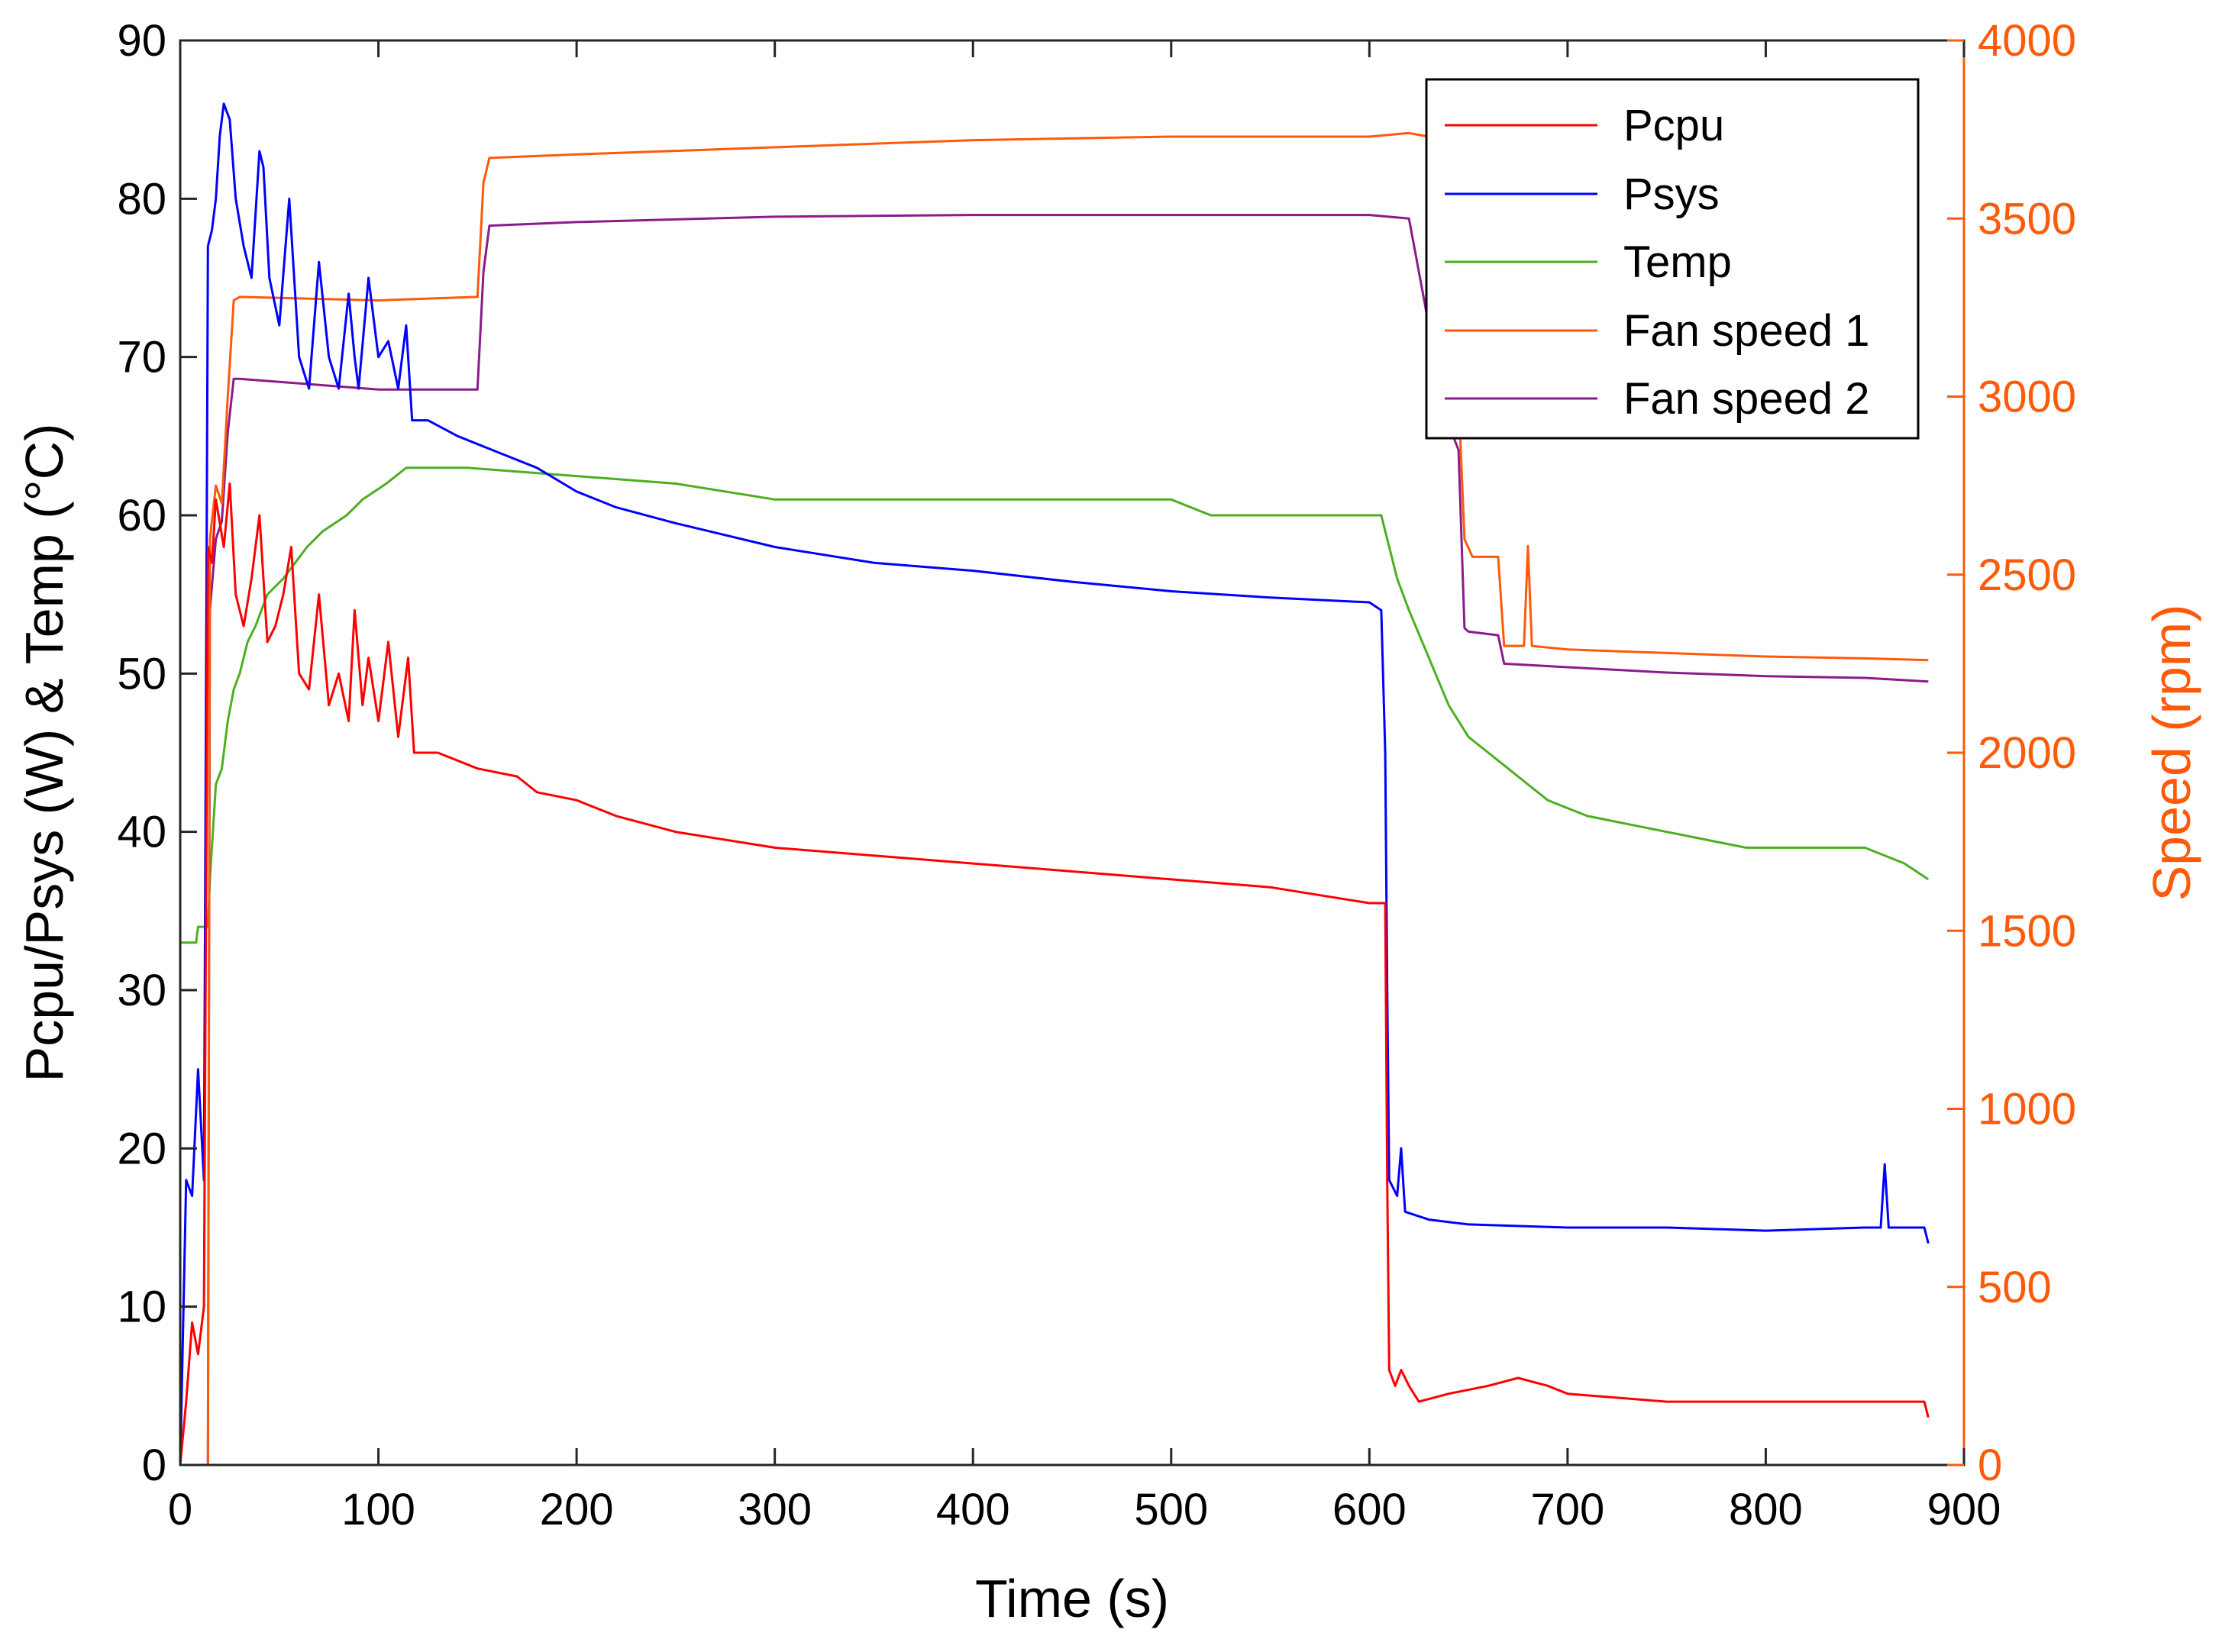 This screenshot has width=2219, height=1652. What do you see at coordinates (775, 1509) in the screenshot?
I see `x-tick-label: 300` at bounding box center [775, 1509].